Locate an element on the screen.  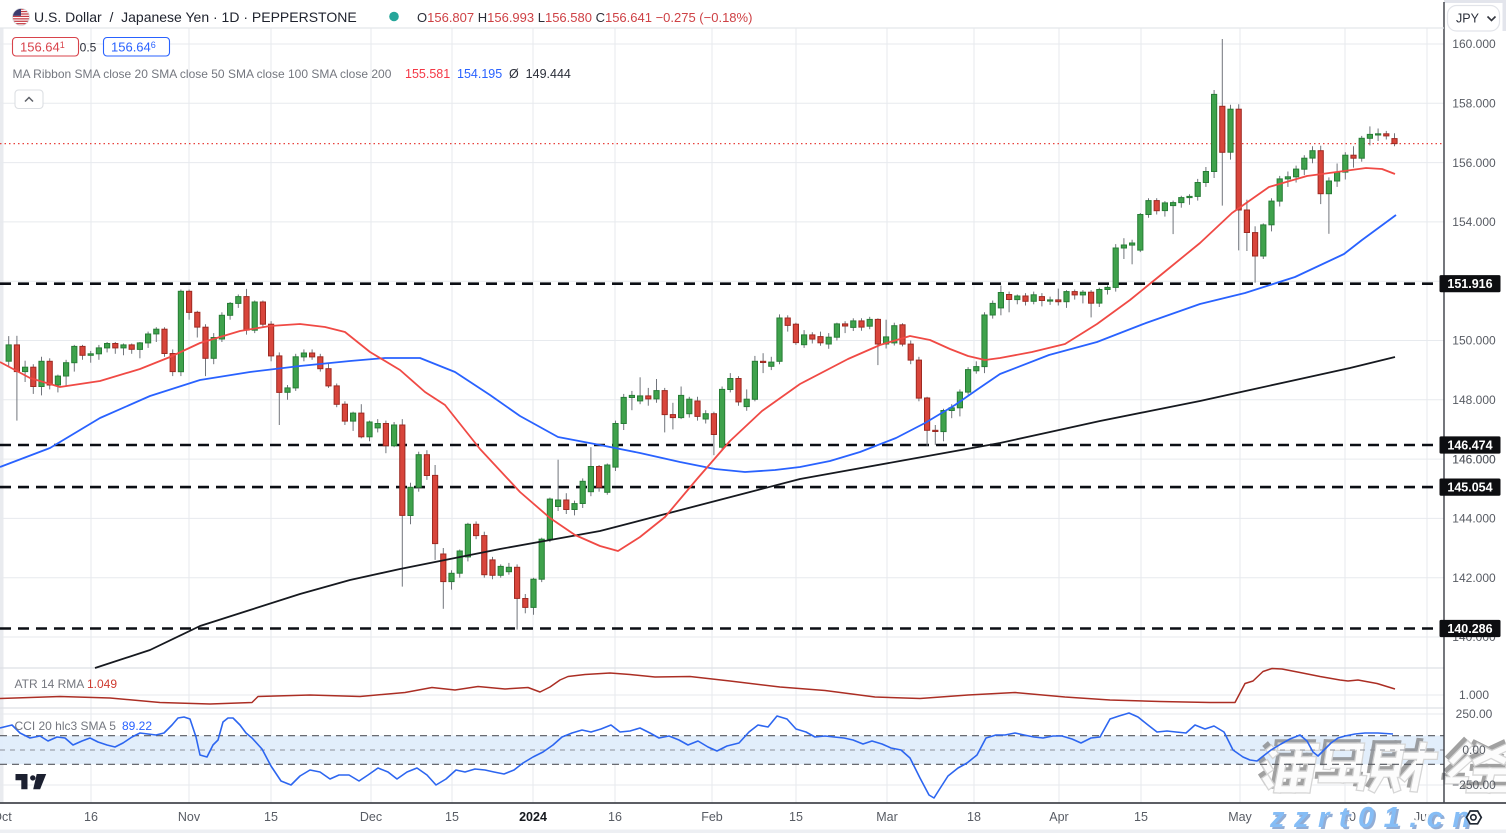
svg-text: 145.054 is located at coordinates (1469, 488).